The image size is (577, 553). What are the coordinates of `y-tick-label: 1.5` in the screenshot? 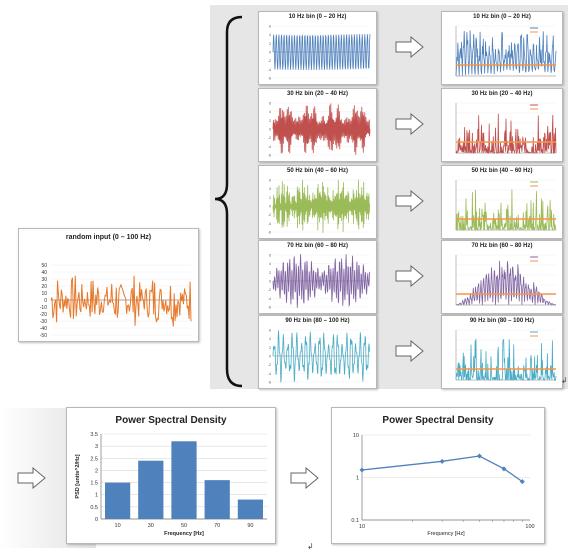 It's located at (94, 484).